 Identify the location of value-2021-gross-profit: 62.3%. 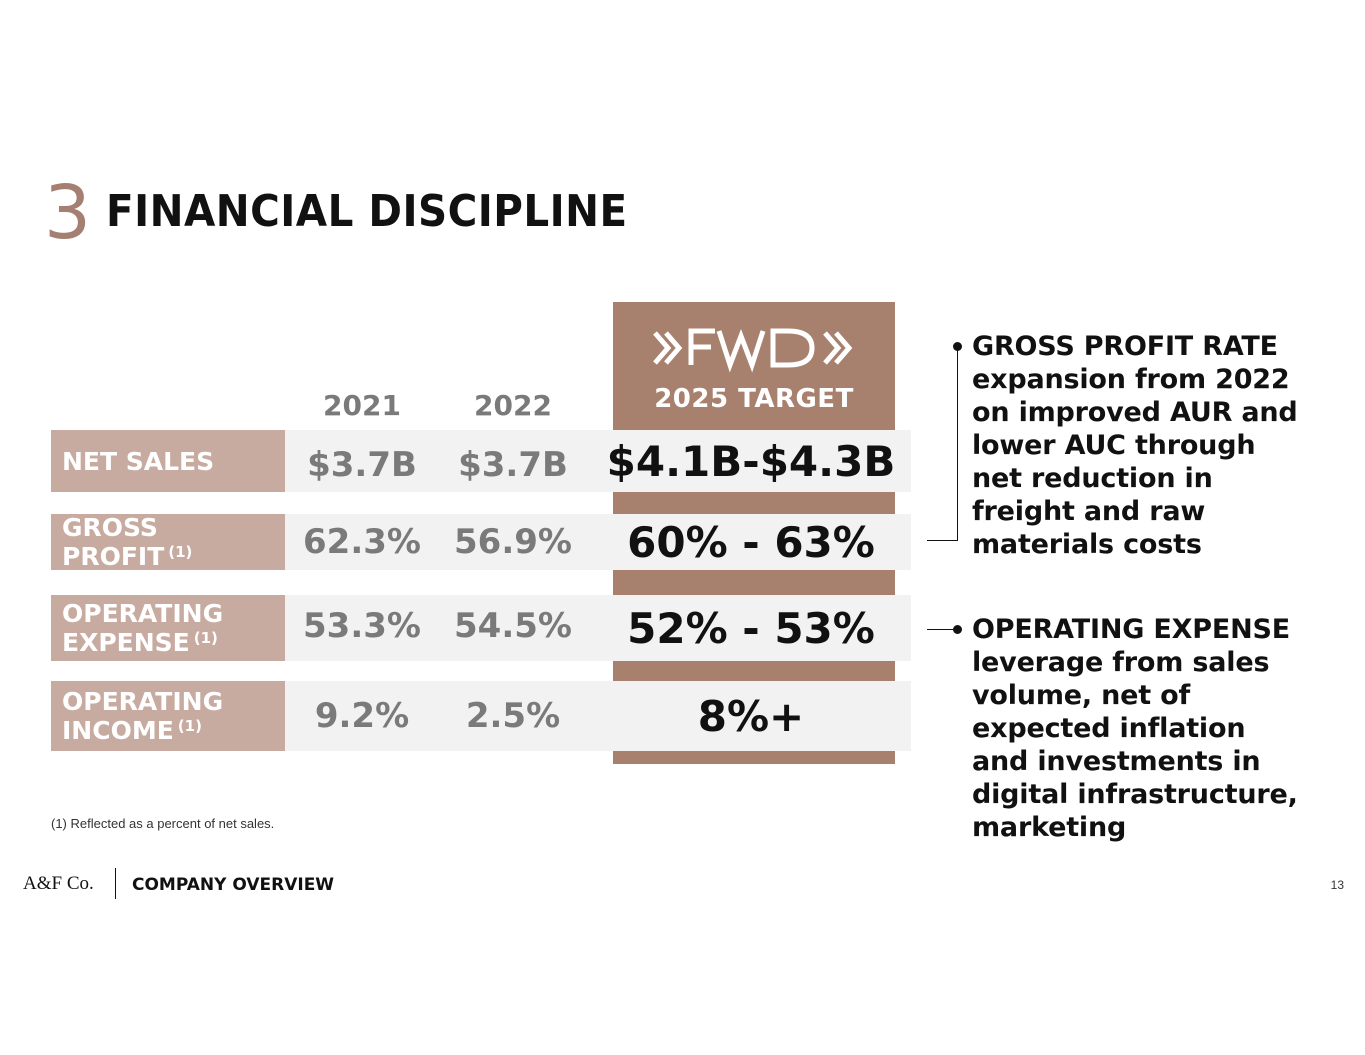
(362, 542).